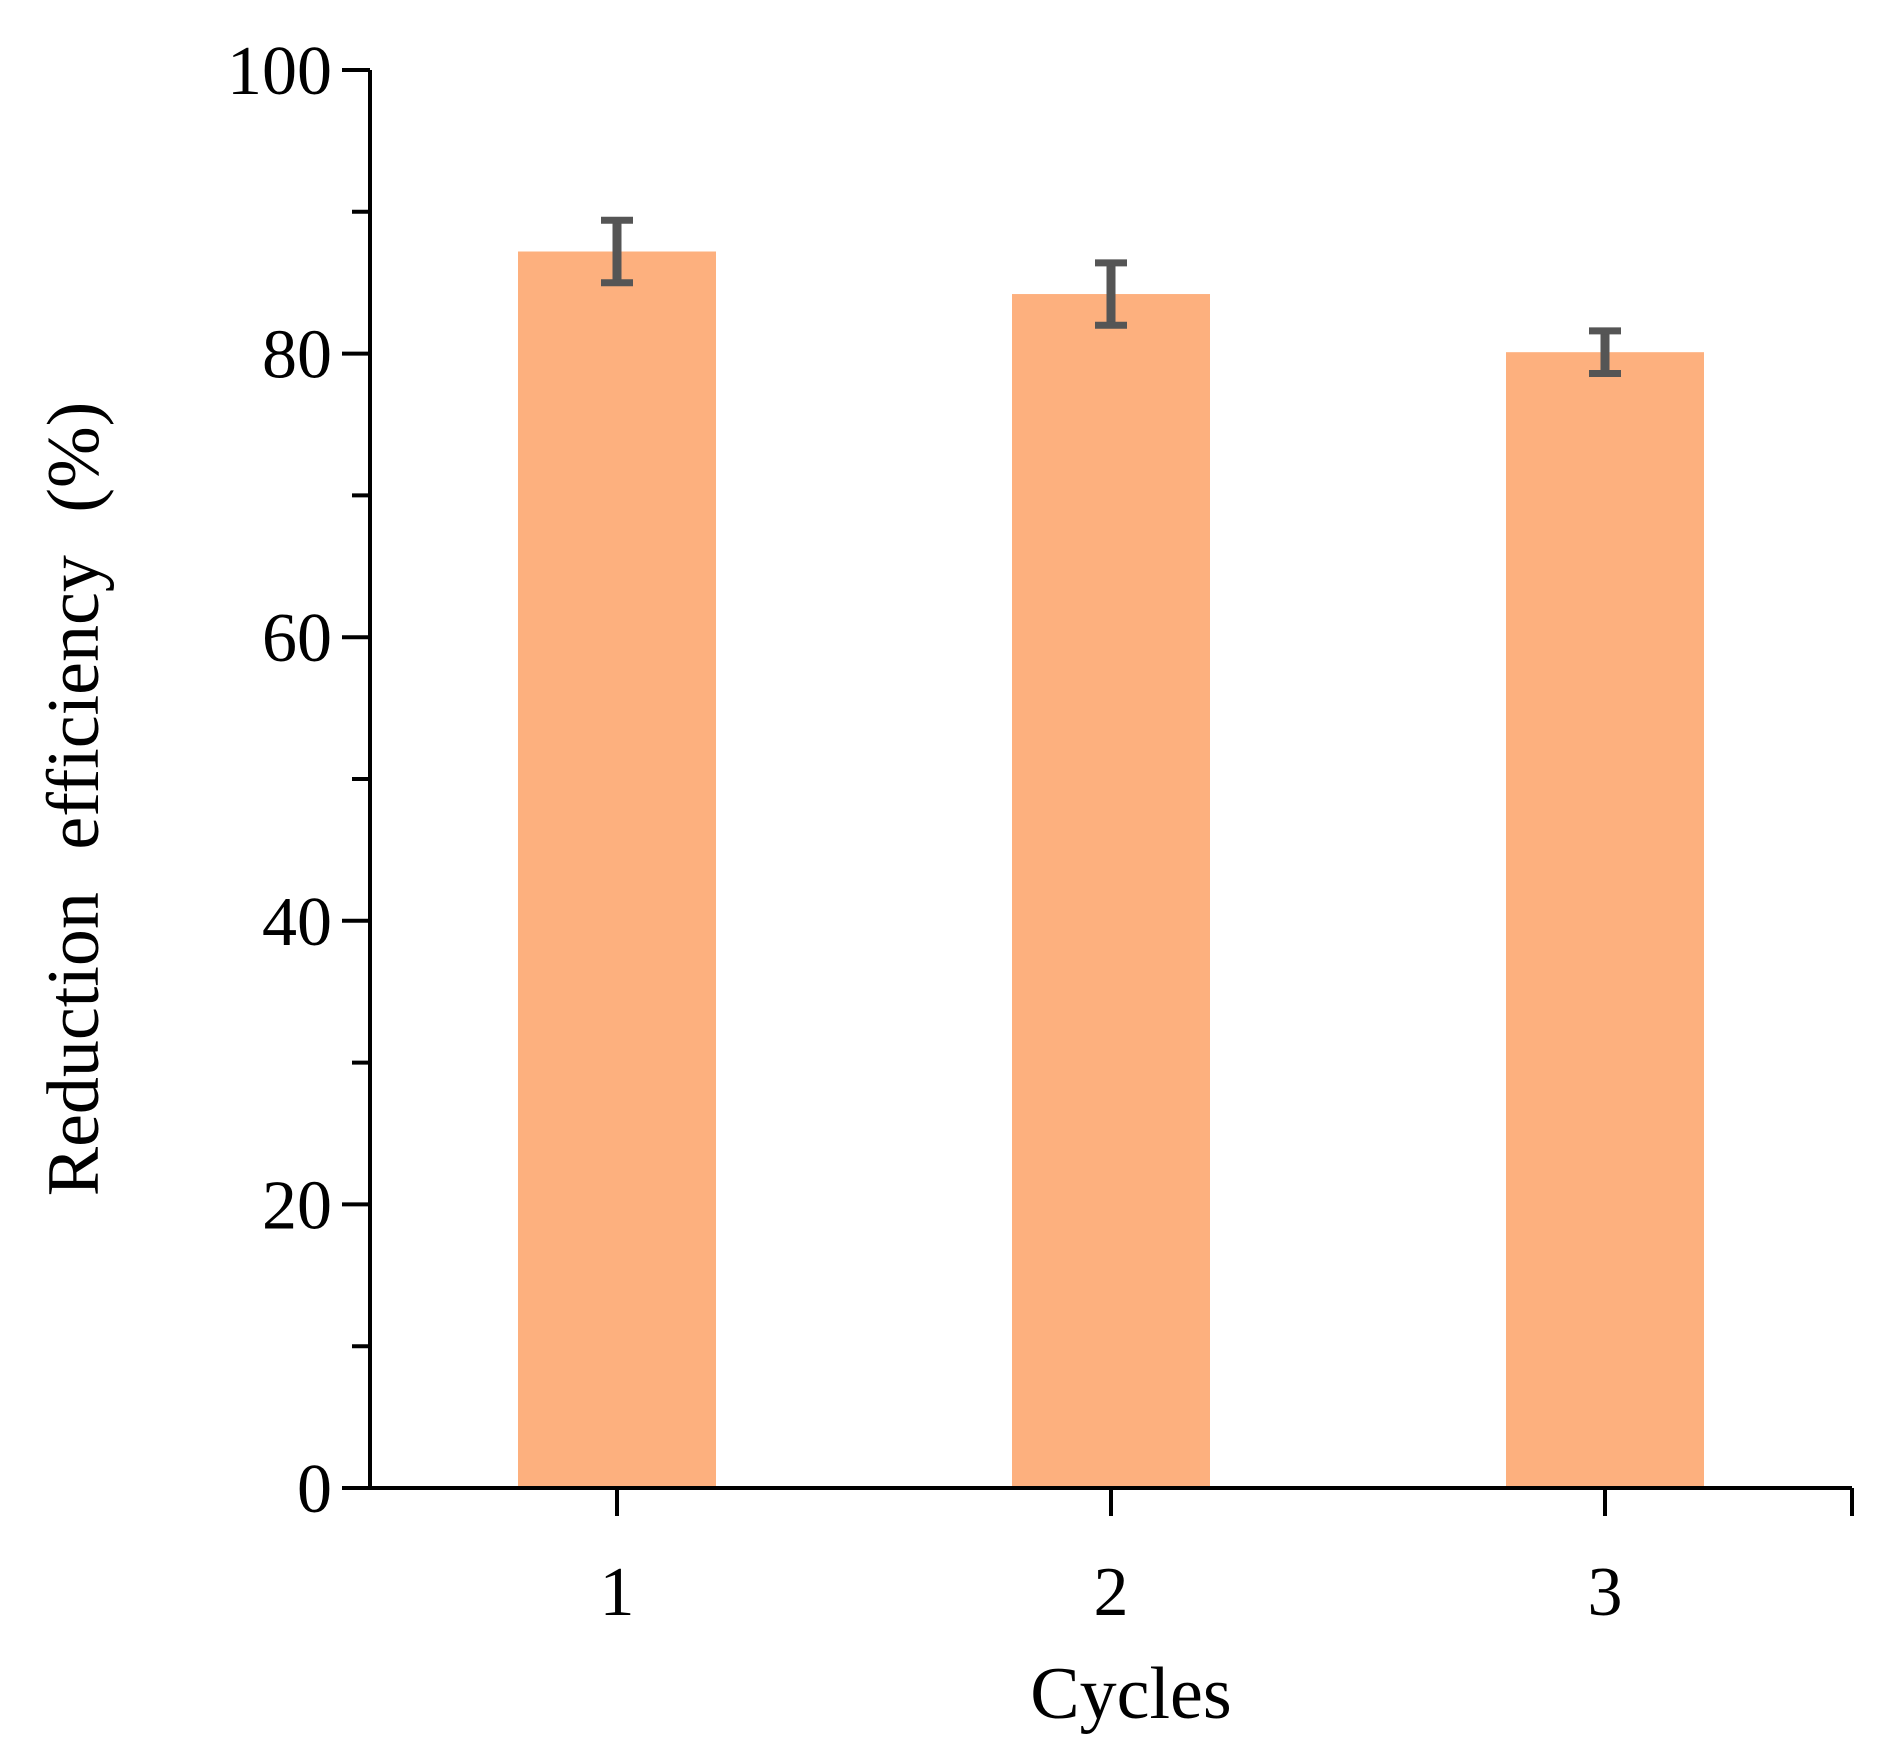 This screenshot has width=1888, height=1756. What do you see at coordinates (1605, 1592) in the screenshot?
I see `x-tick-label: 3` at bounding box center [1605, 1592].